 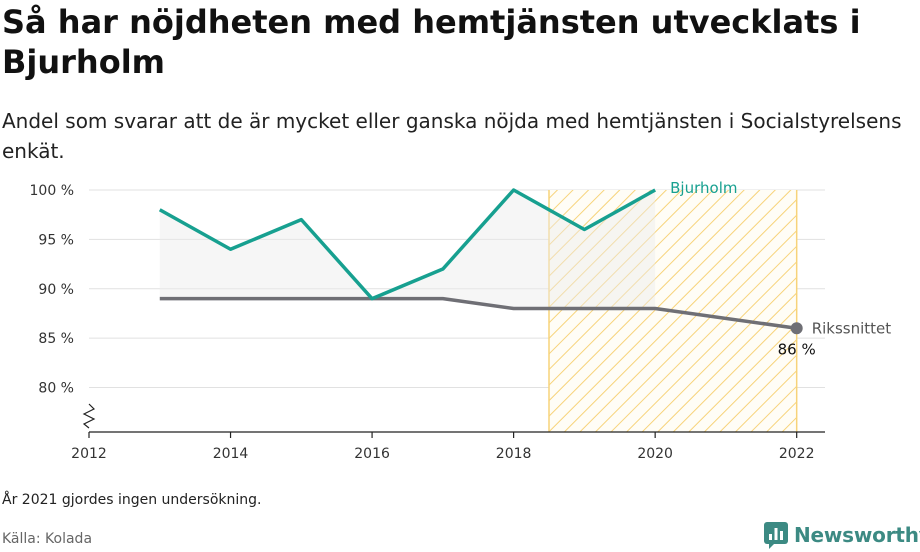 What do you see at coordinates (857, 535) in the screenshot?
I see `brand-name: Newsworthy` at bounding box center [857, 535].